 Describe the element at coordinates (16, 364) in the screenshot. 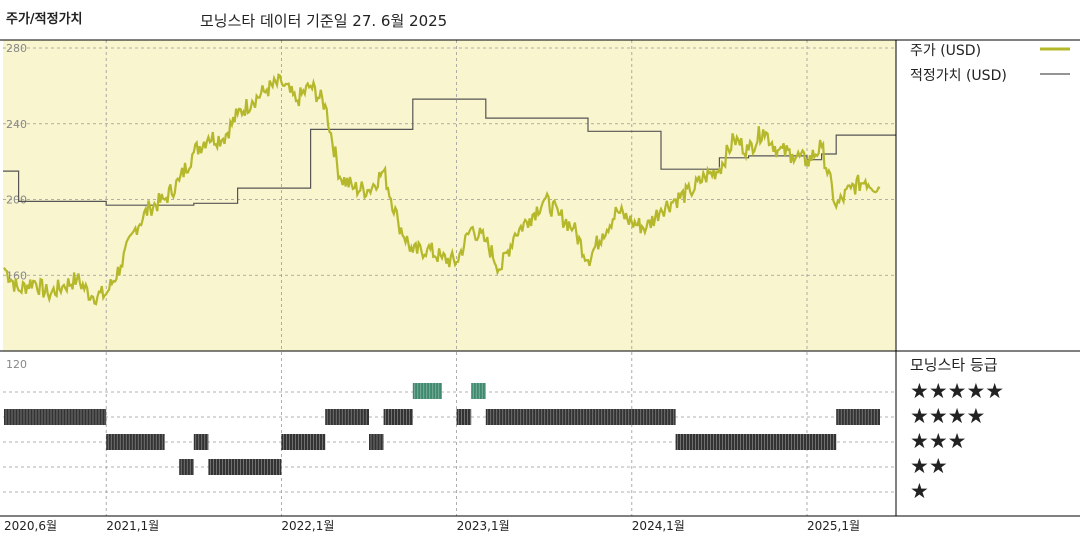

I see `y-tick-label: 120` at that location.